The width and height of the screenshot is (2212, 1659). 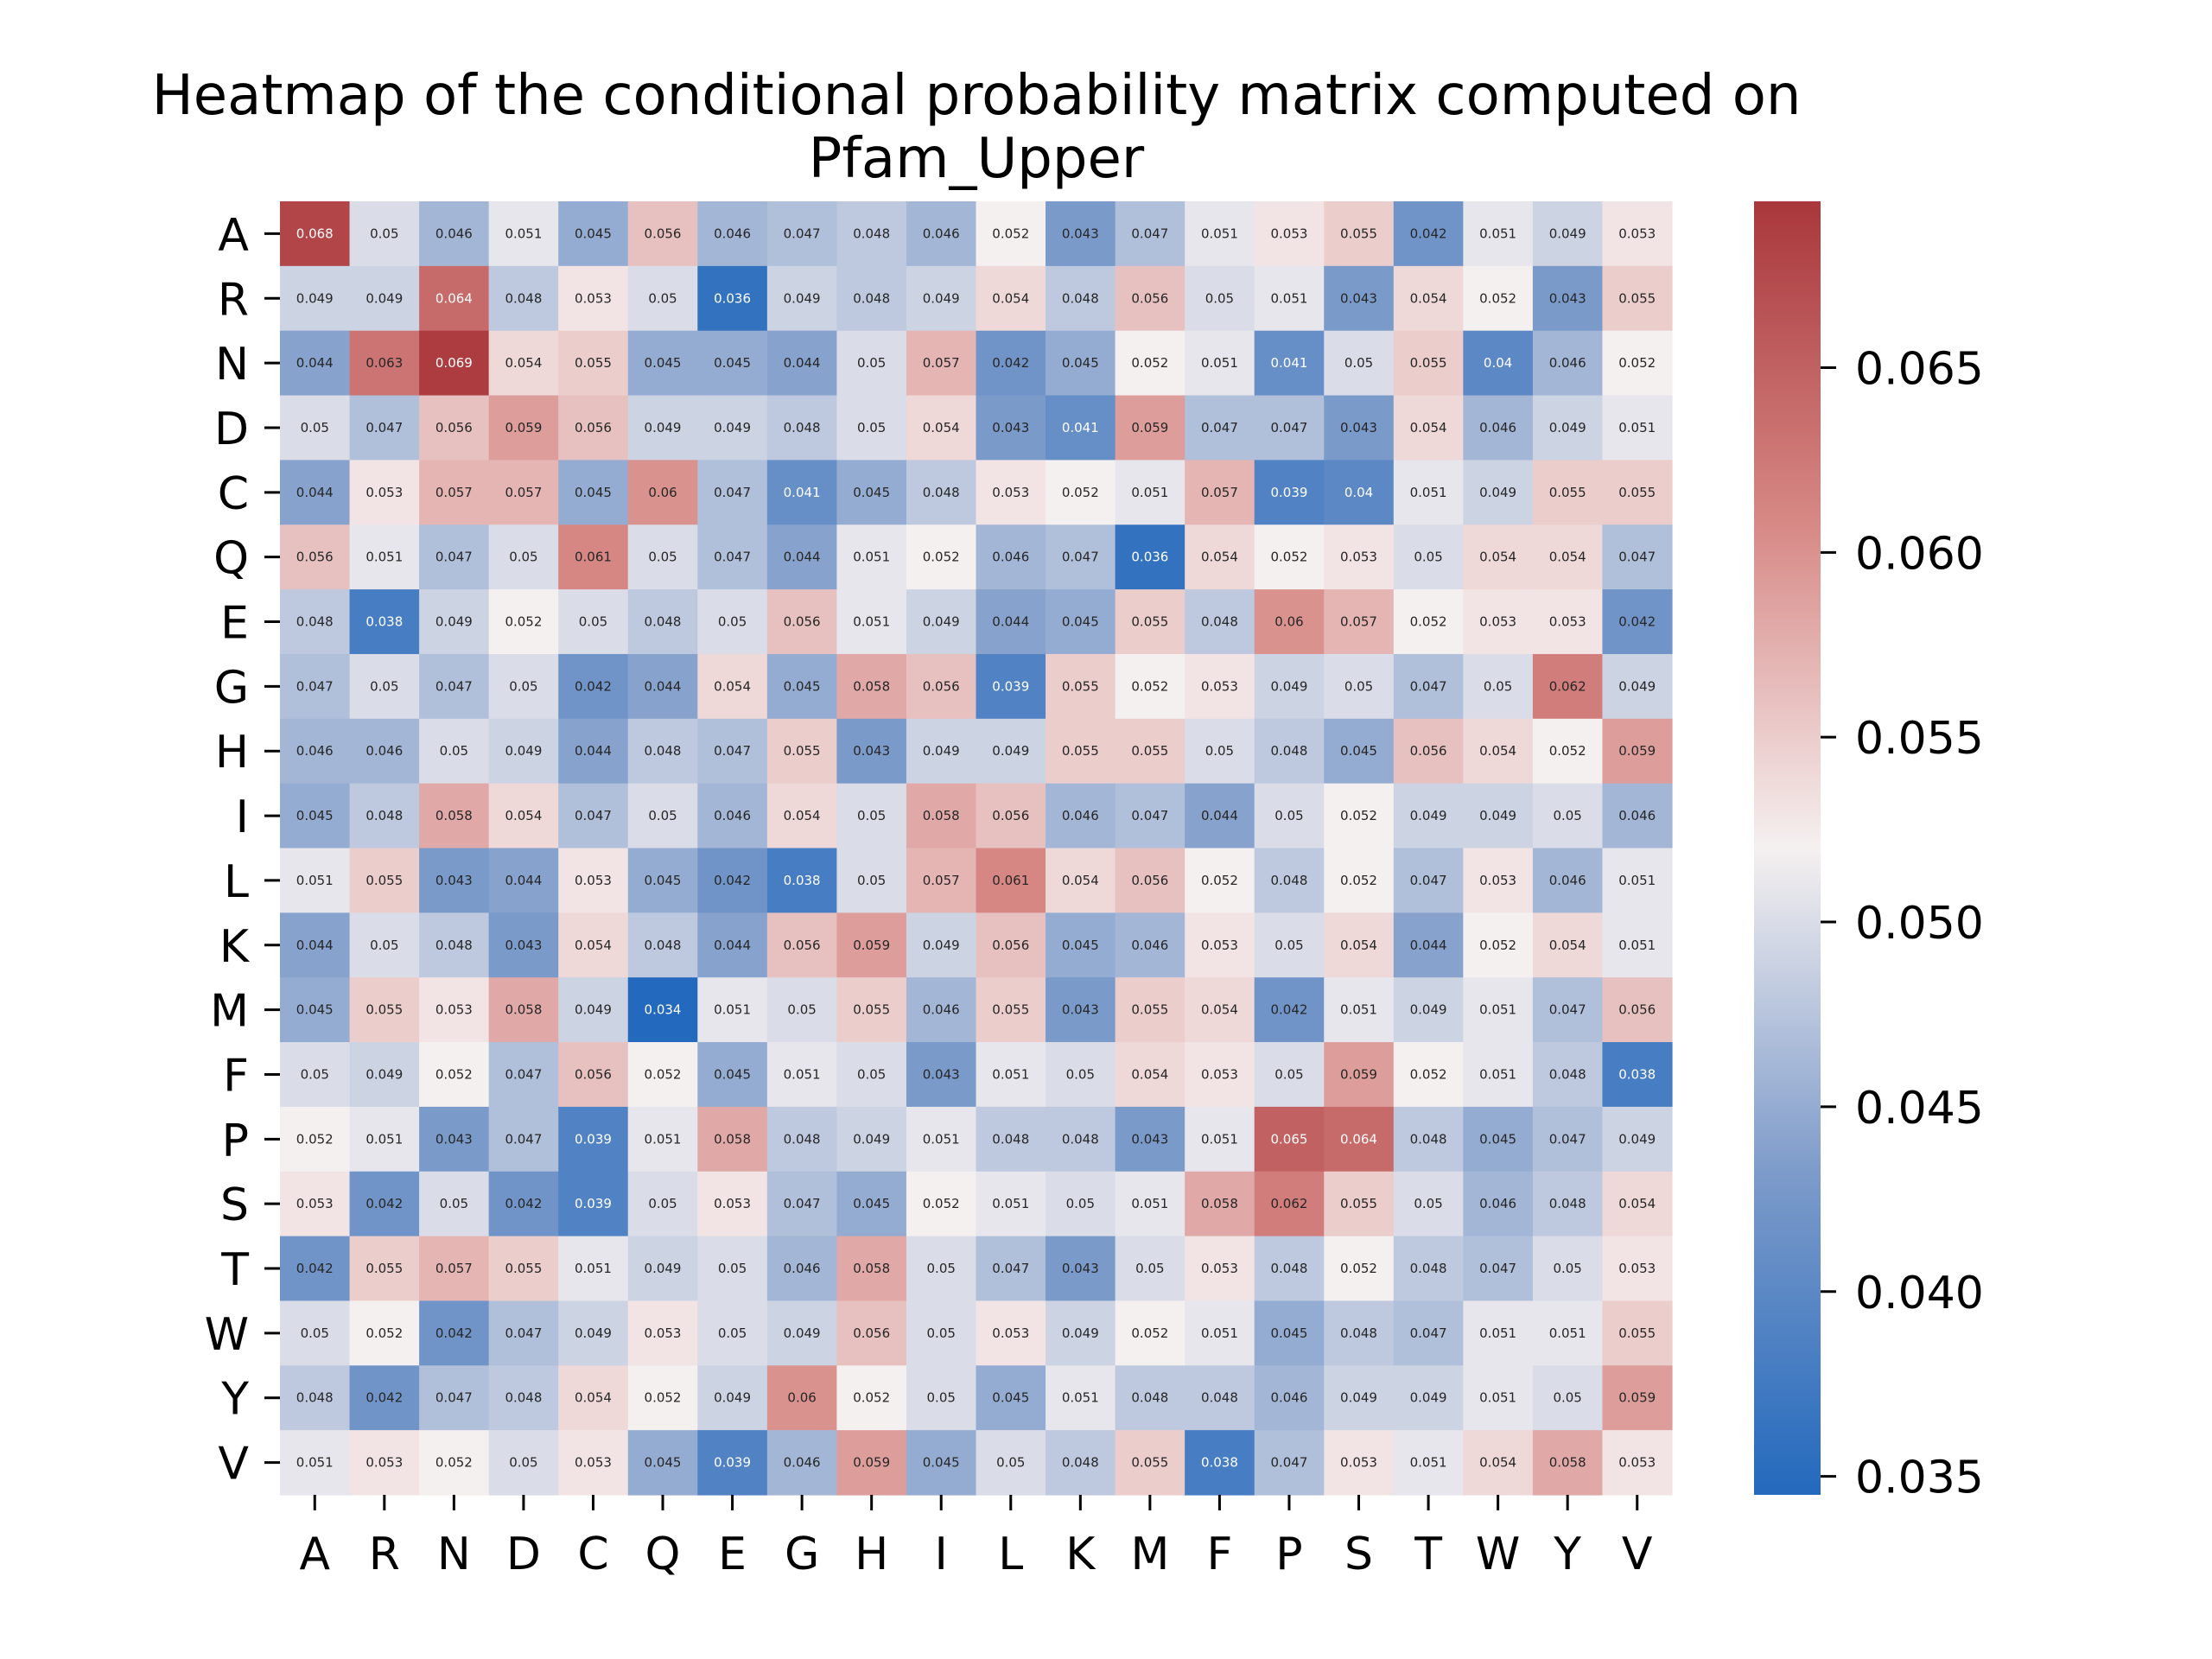 What do you see at coordinates (1637, 1010) in the screenshot?
I see `heatmap-cell-M-V` at bounding box center [1637, 1010].